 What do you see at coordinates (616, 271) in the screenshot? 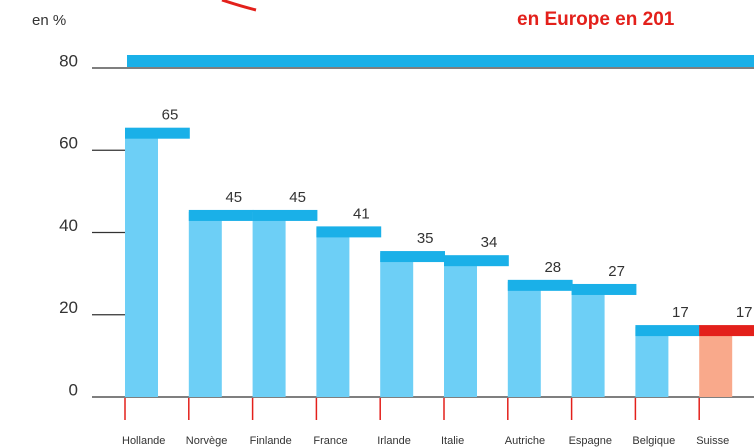
I see `value-label: 27` at bounding box center [616, 271].